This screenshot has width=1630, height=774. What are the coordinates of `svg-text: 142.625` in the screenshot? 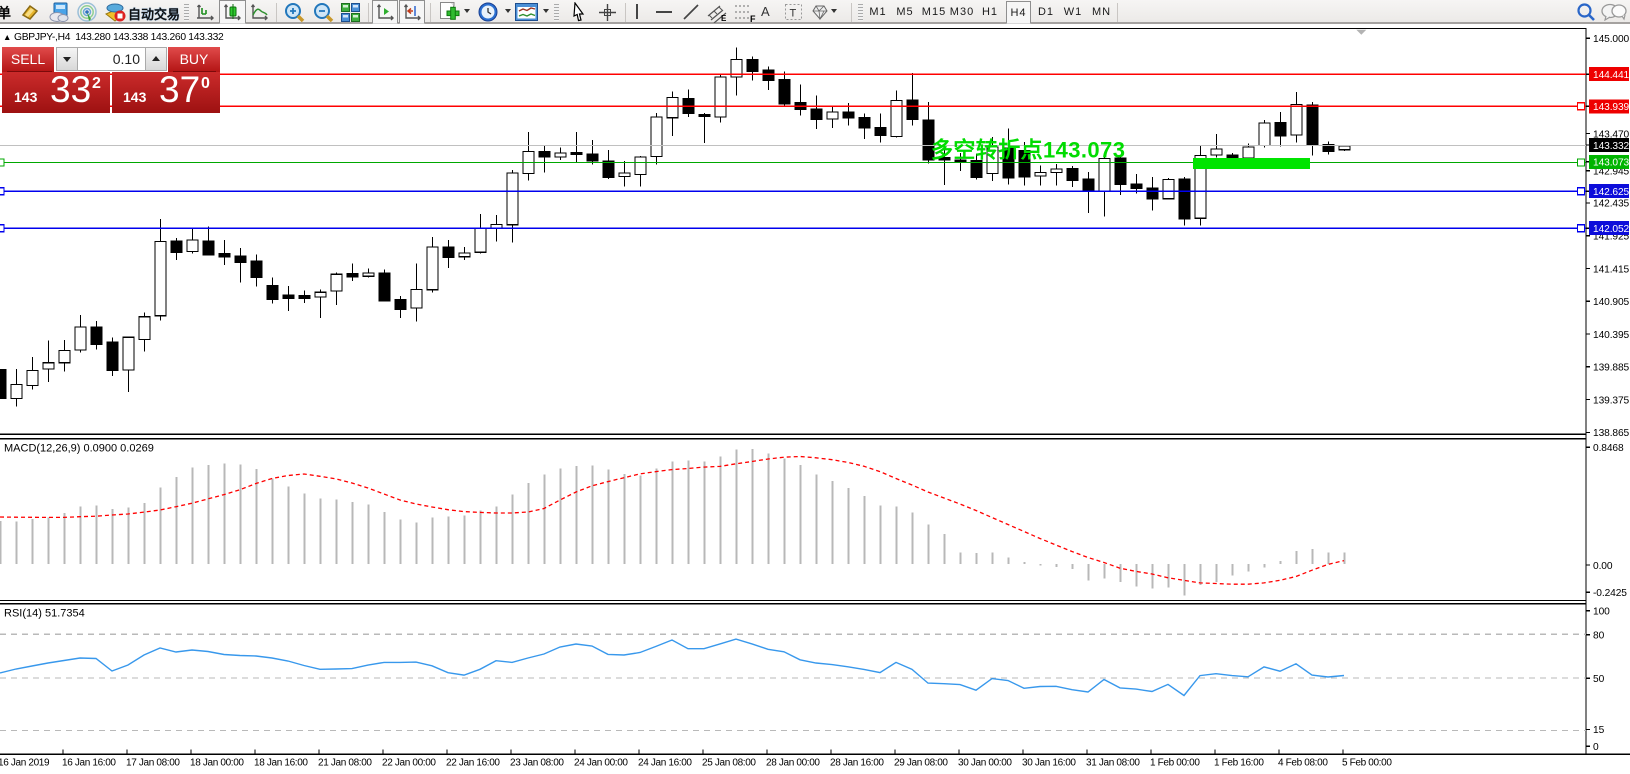 It's located at (1611, 192).